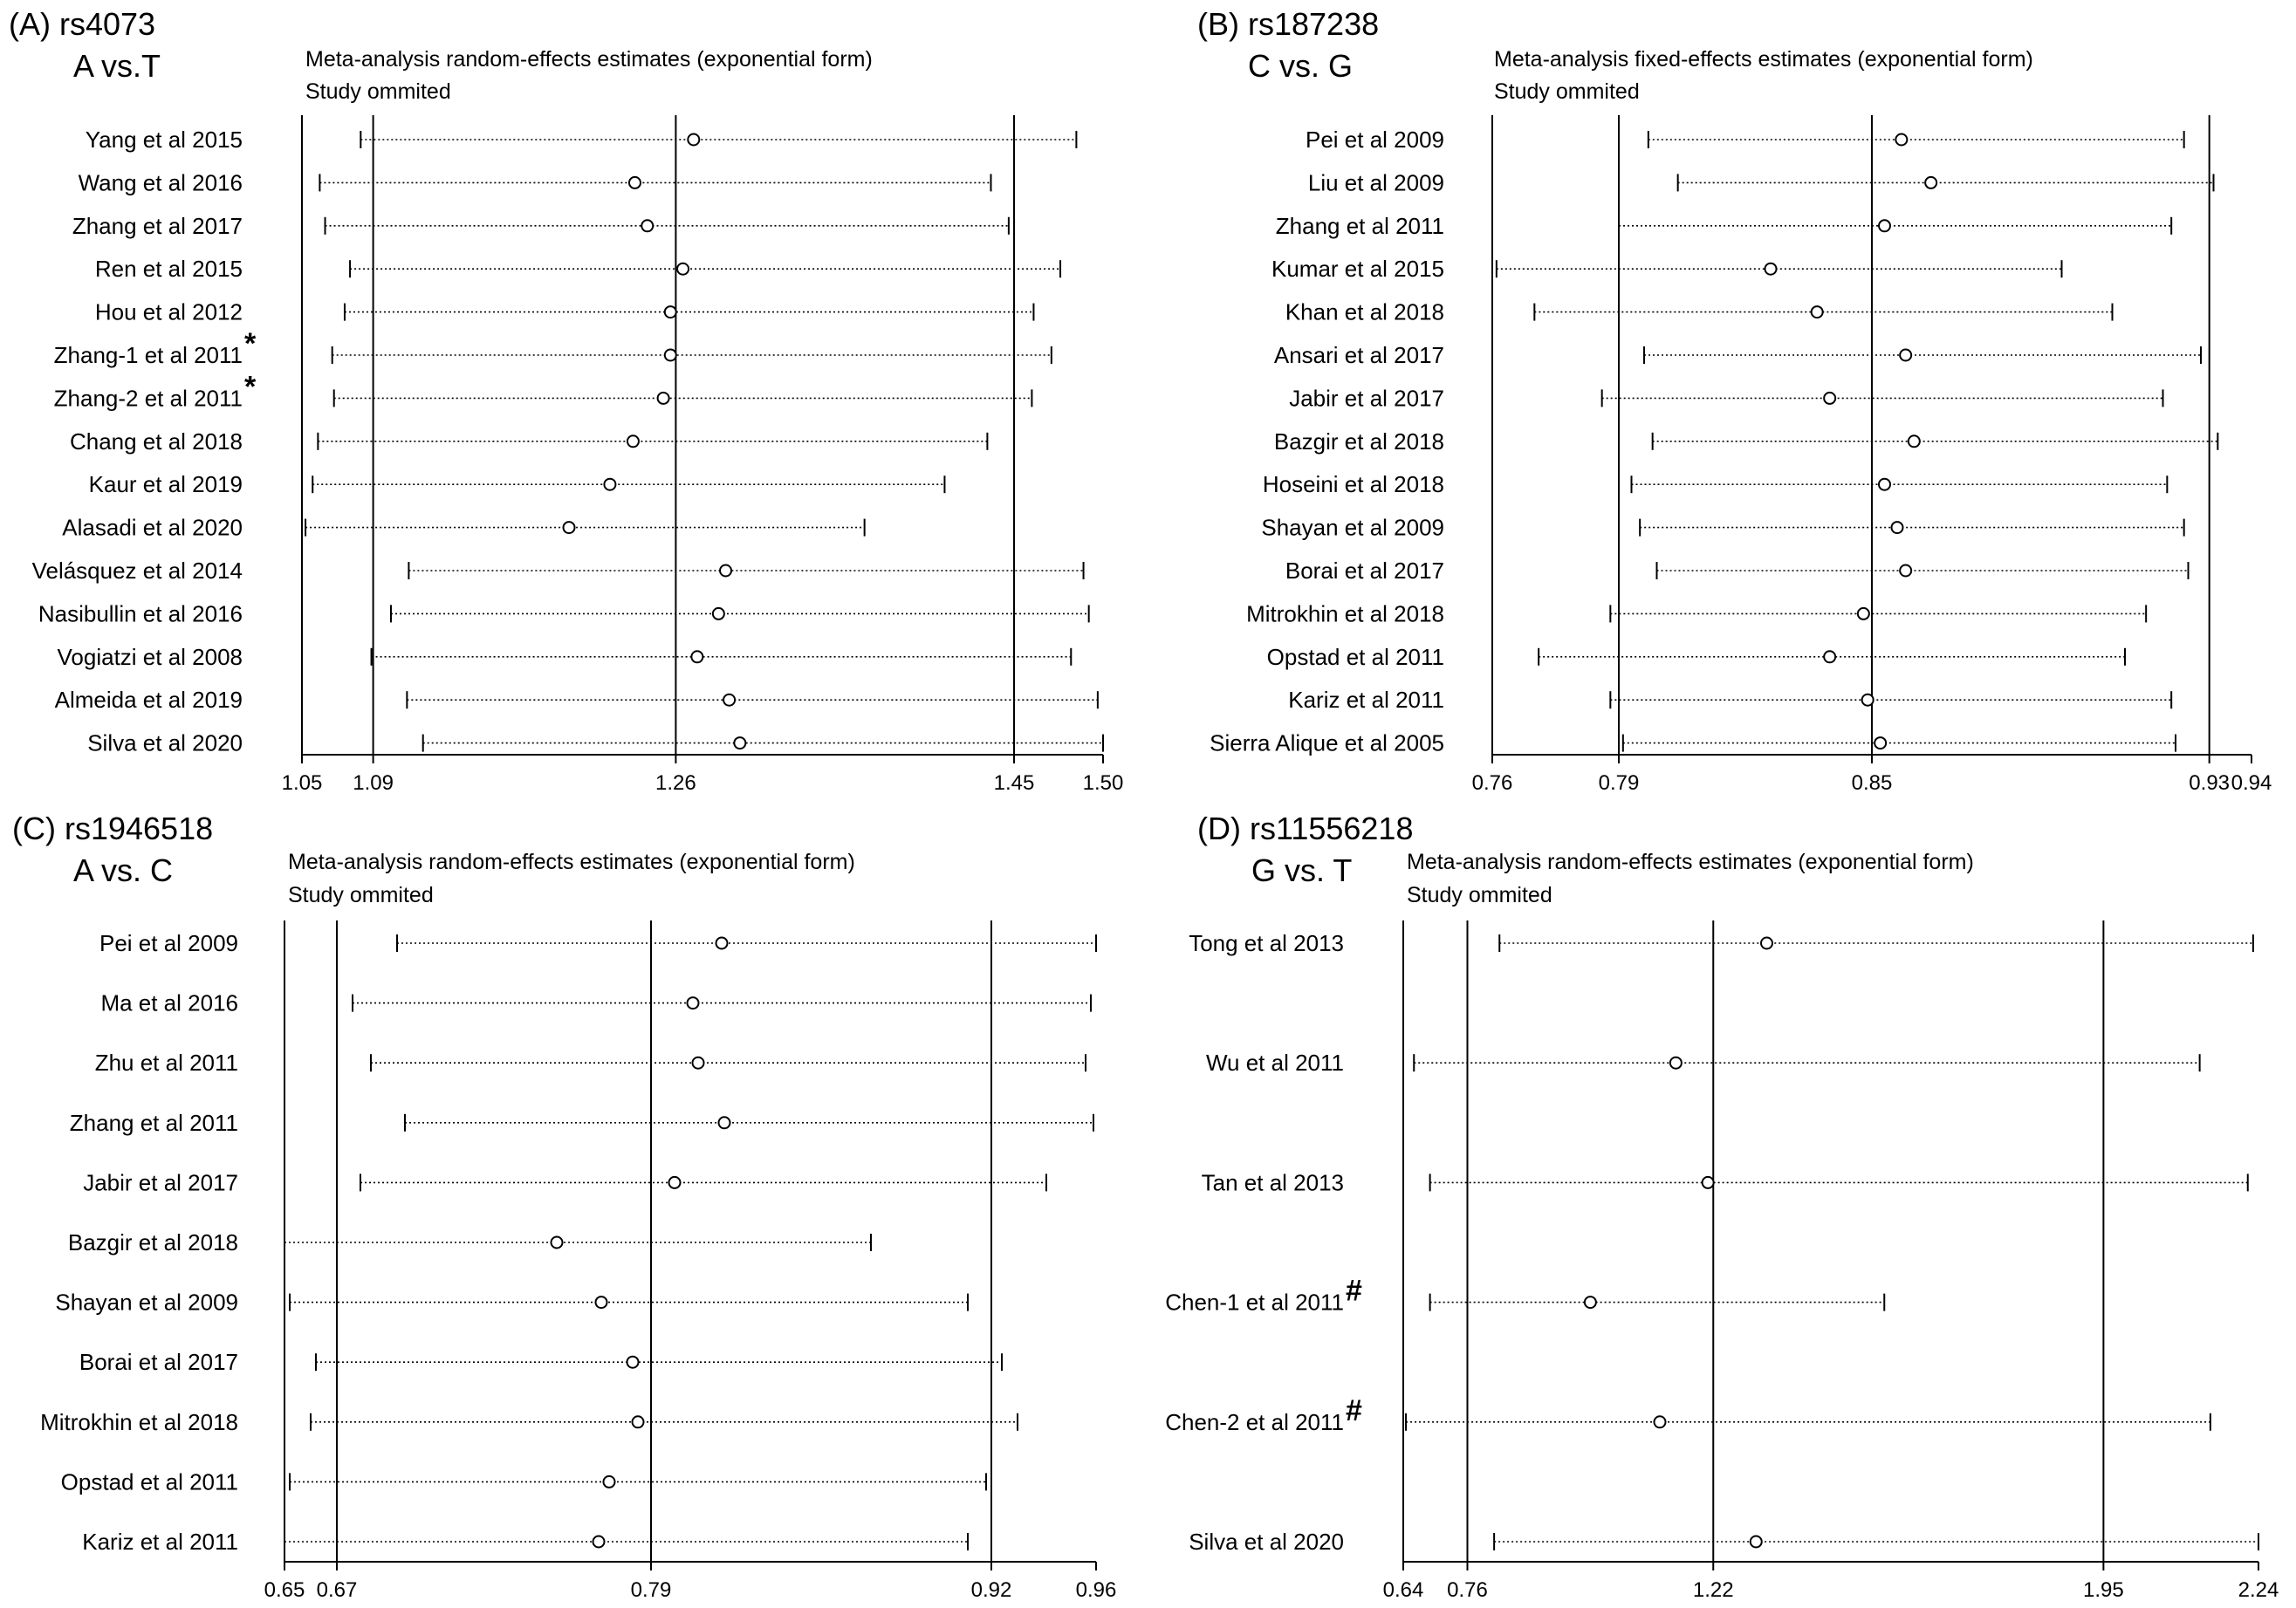  Describe the element at coordinates (150, 657) in the screenshot. I see `study-label: Vogiatzi et al 2008` at that location.